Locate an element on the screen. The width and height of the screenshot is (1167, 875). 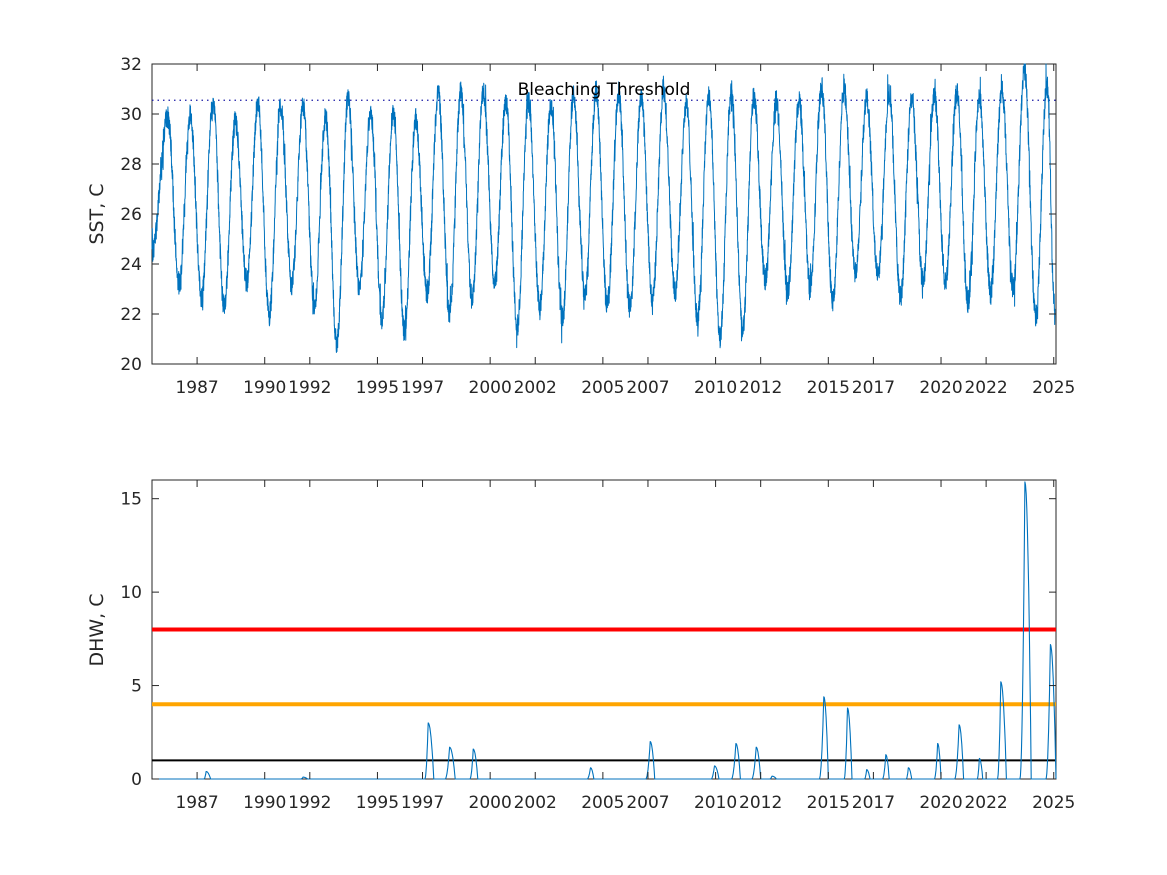
dhw-ytick-label: 0 is located at coordinates (136, 780).